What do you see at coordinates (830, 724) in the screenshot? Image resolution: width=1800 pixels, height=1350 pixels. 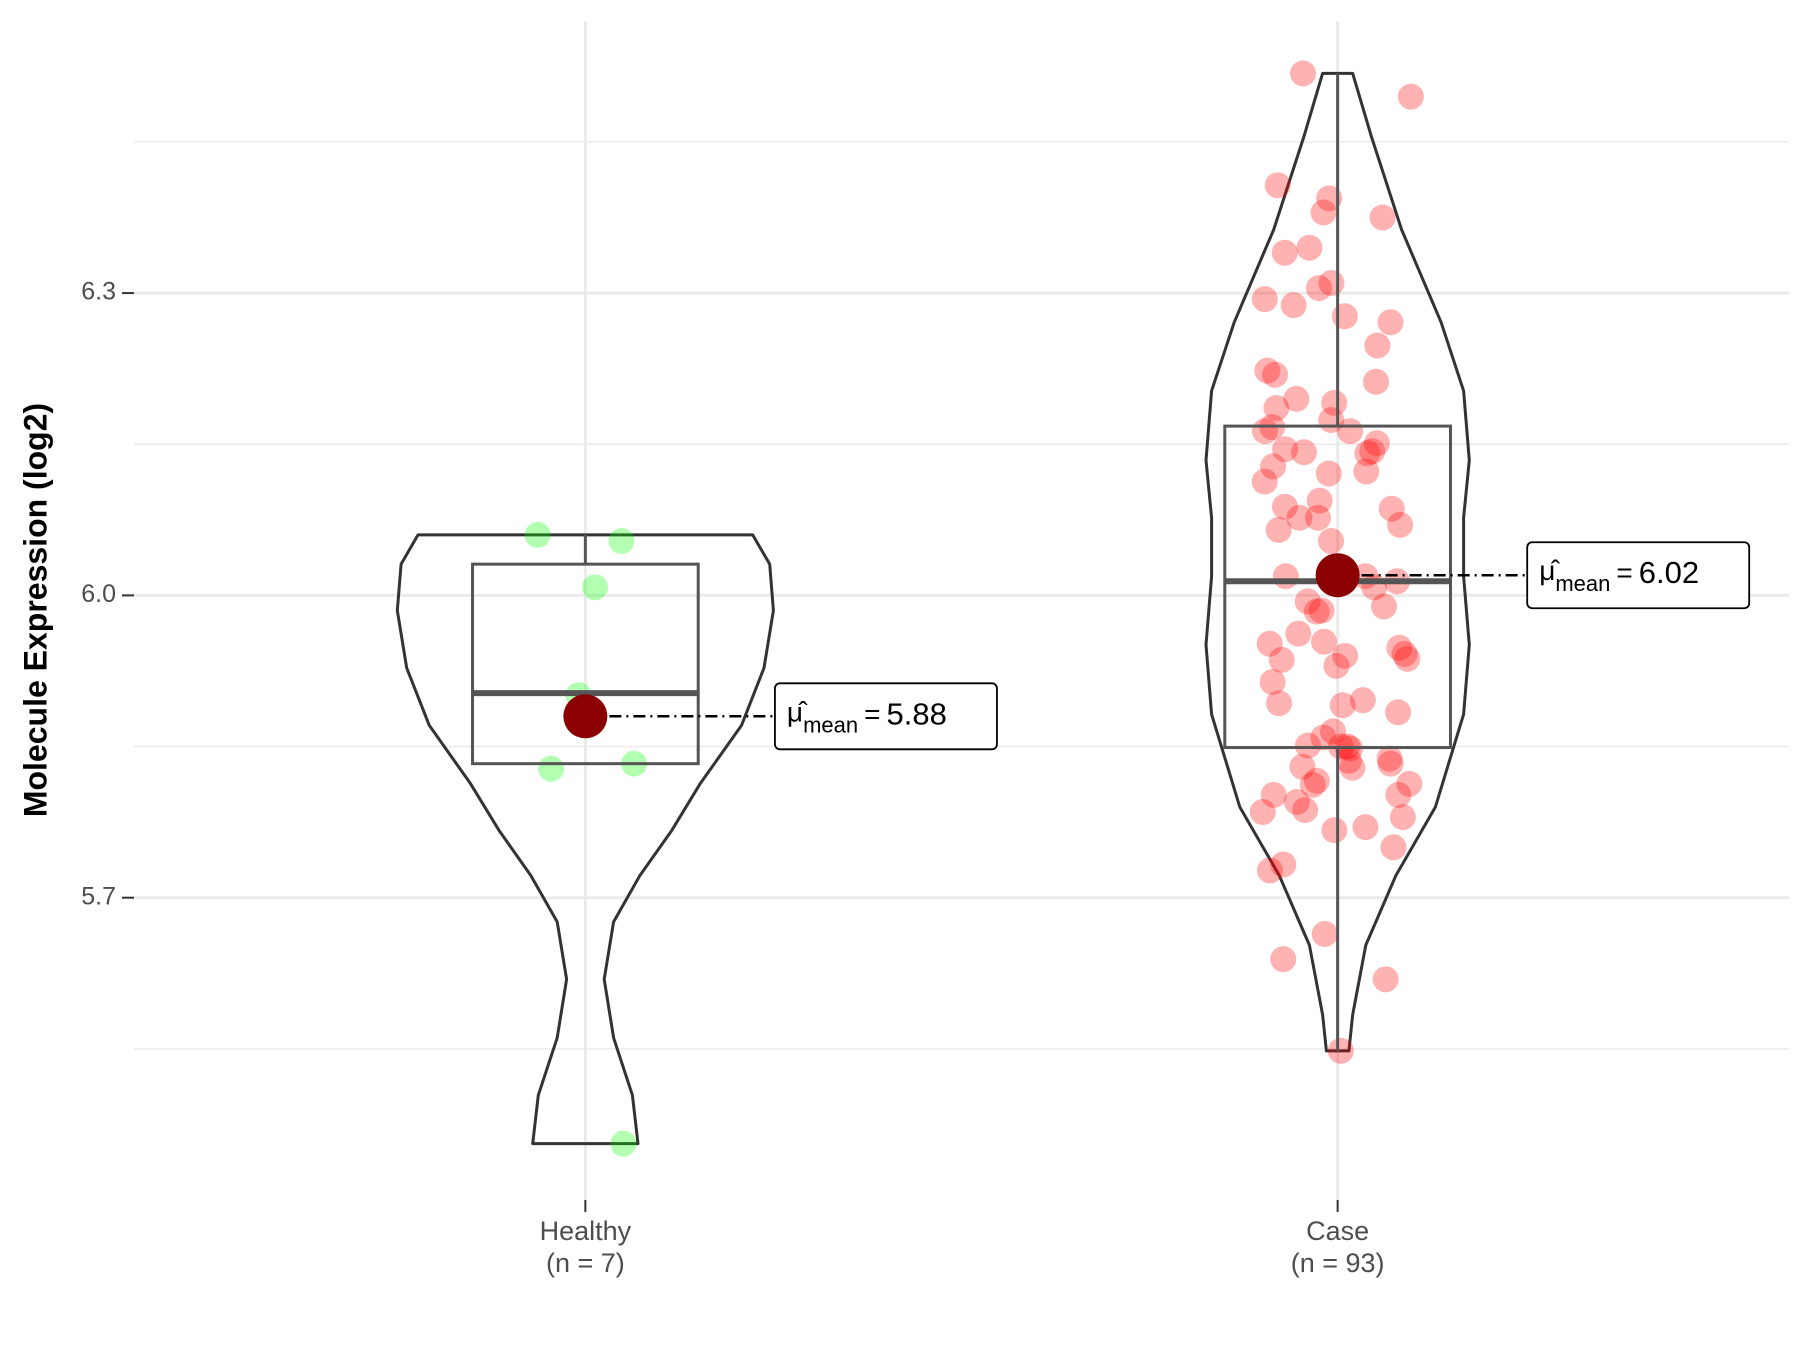 I see `mean-subscript: mean` at bounding box center [830, 724].